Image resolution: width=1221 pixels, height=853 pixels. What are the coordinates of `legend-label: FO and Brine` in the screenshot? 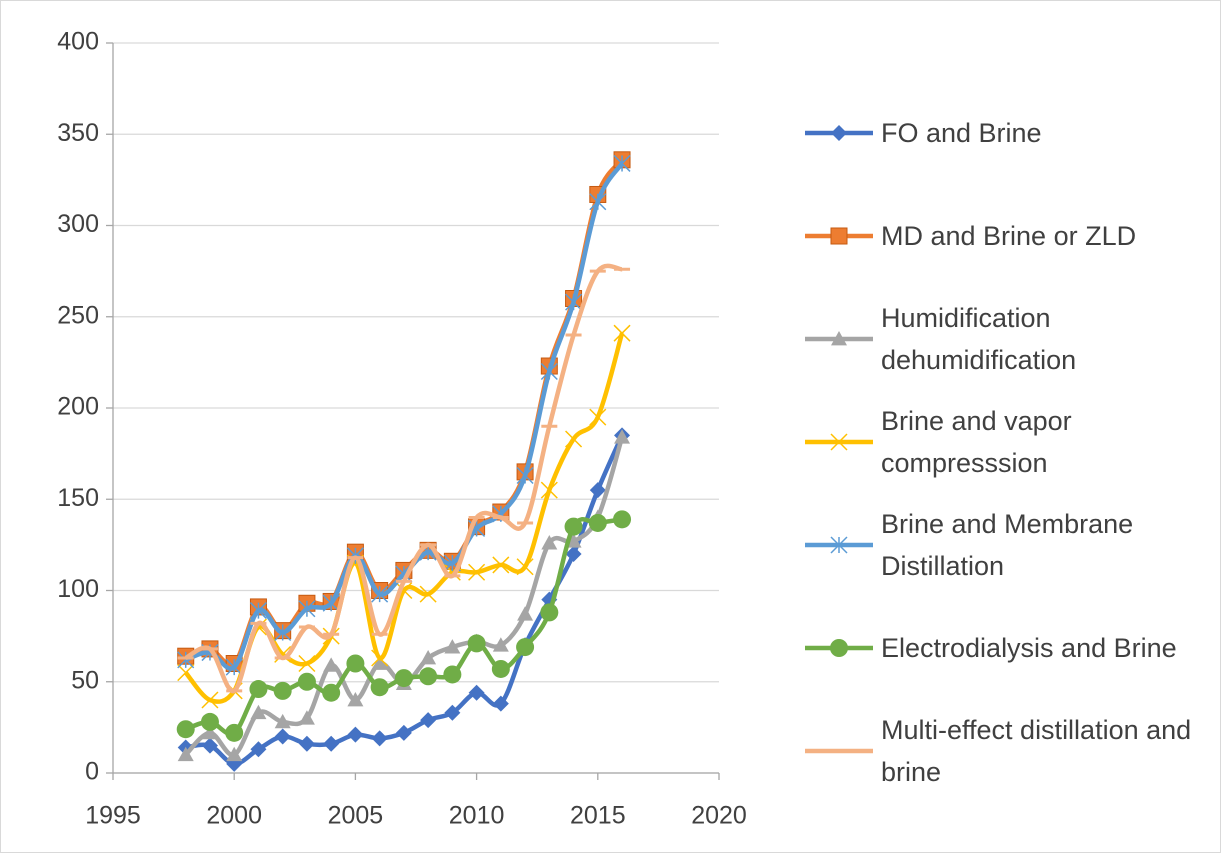 It's located at (961, 132).